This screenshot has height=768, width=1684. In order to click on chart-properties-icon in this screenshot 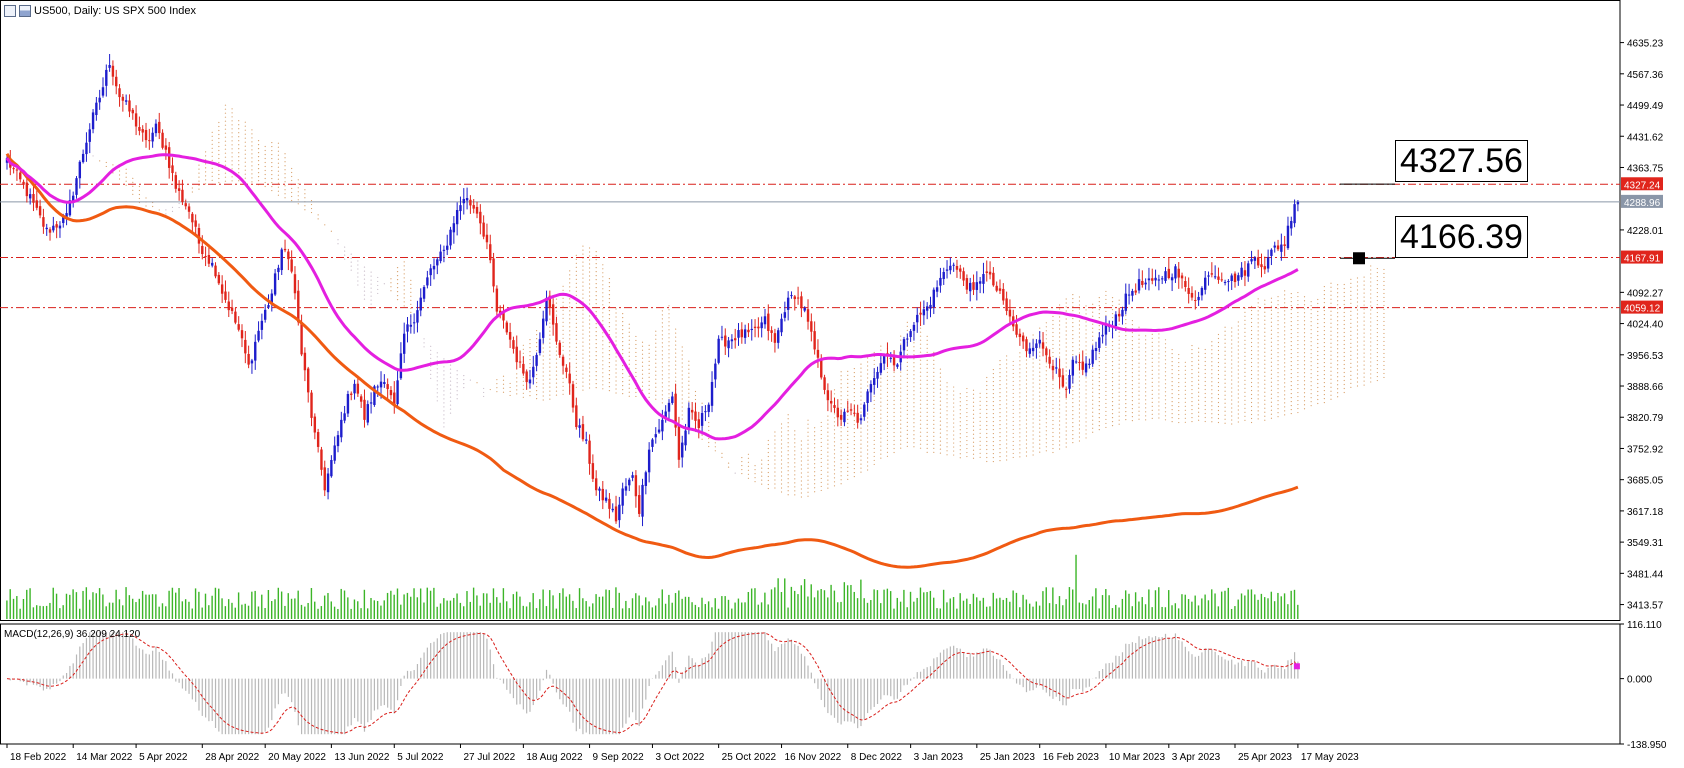, I will do `click(25, 11)`.